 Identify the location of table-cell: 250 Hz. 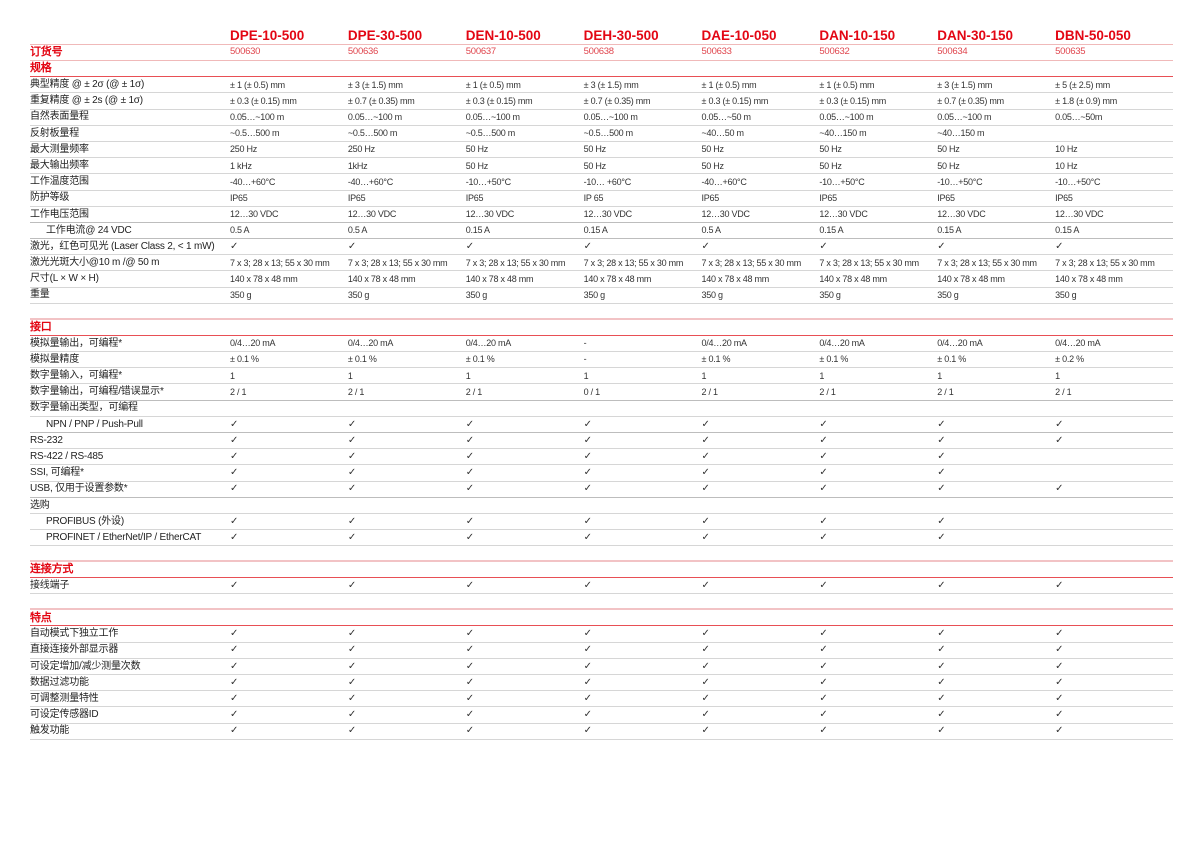
(361, 149).